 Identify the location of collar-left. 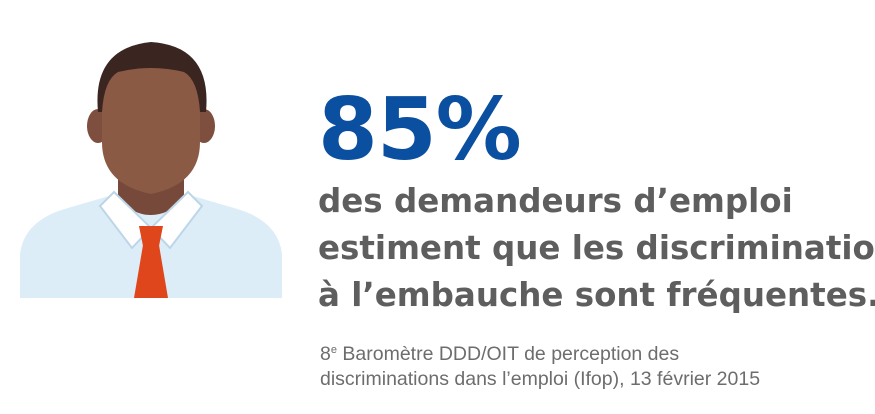
(125, 220).